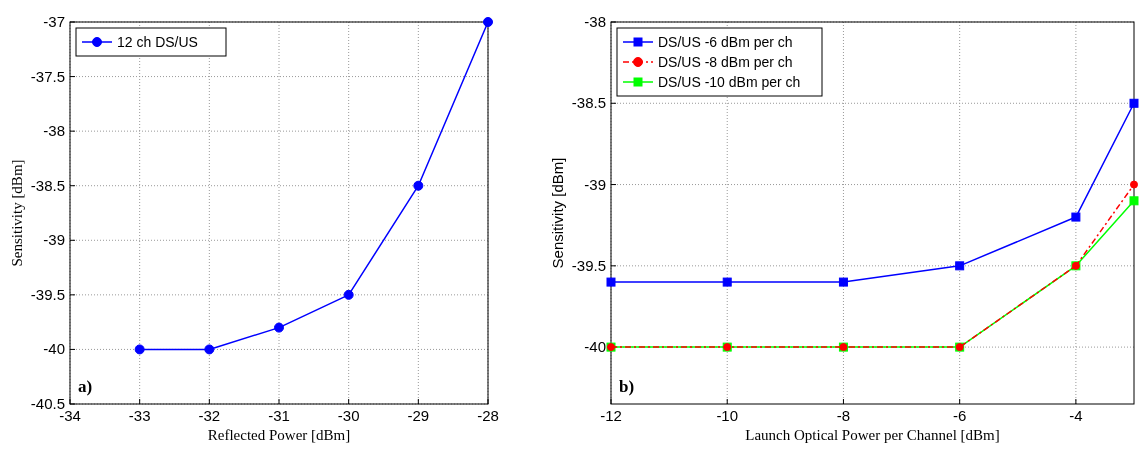  I want to click on x-tick-label: -29, so click(418, 415).